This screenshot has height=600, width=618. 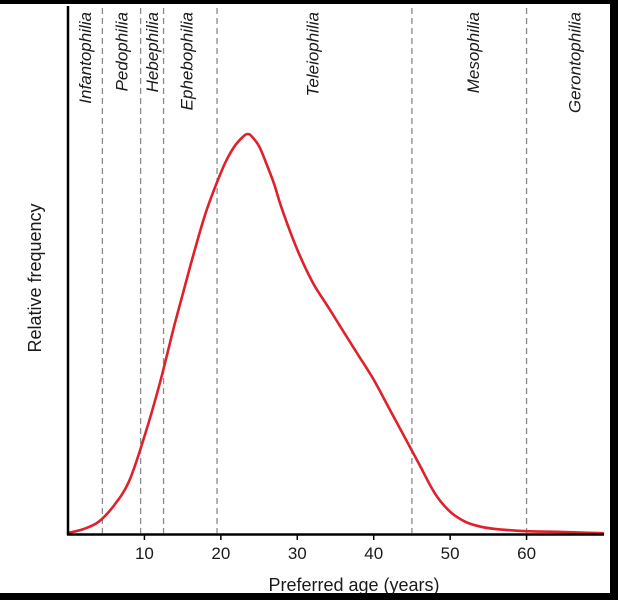 I want to click on region-label-infantophilia: Infantophilia, so click(x=85, y=58).